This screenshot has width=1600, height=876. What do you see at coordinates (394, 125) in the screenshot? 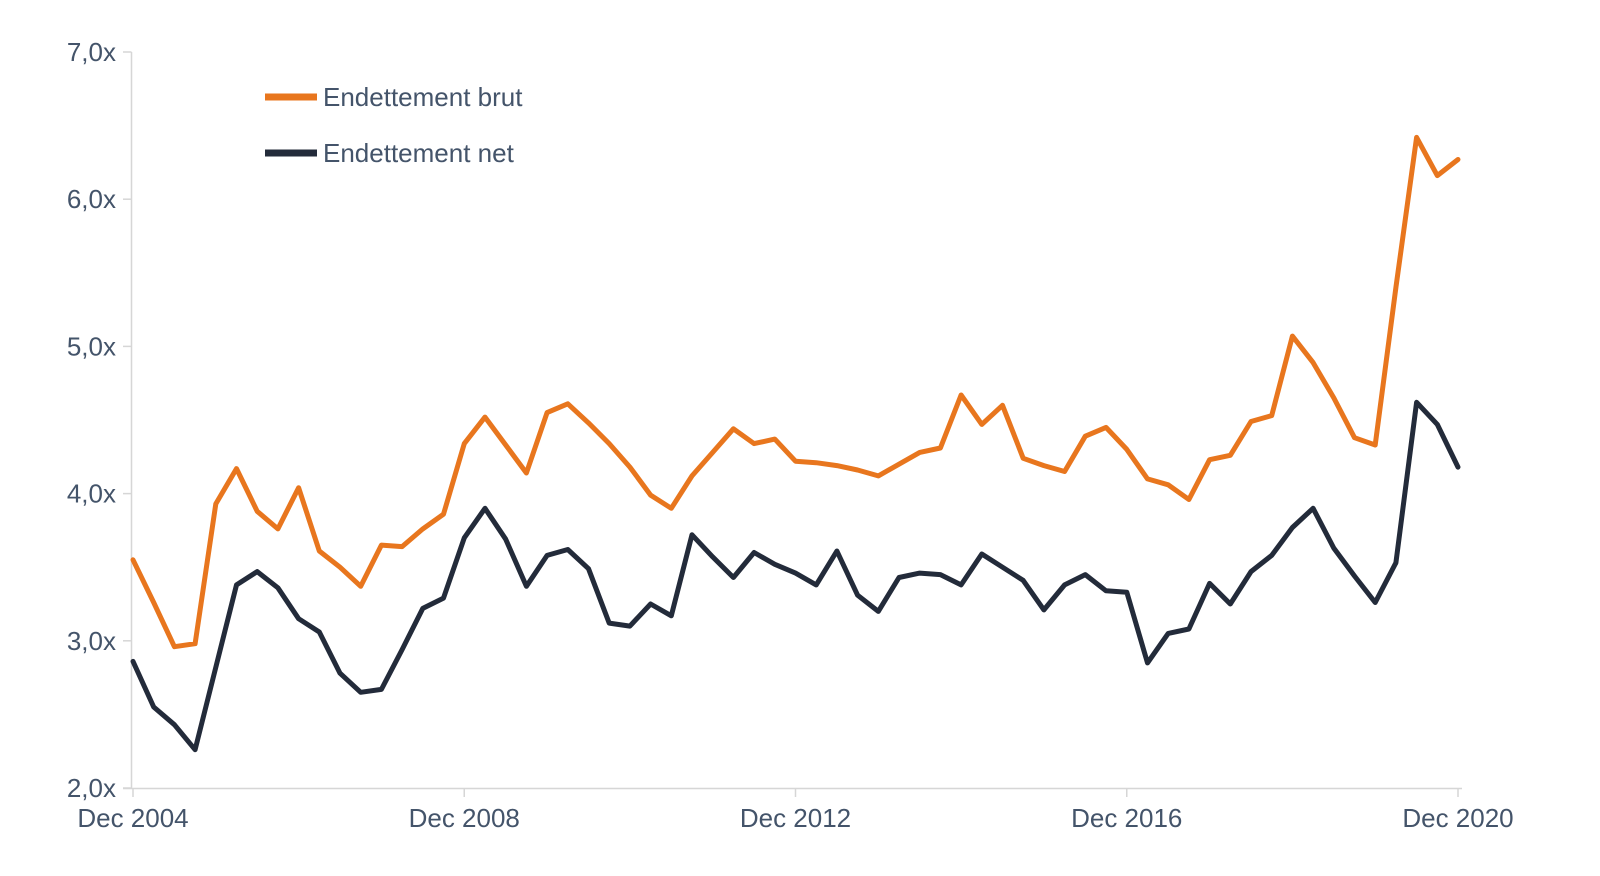
I see `legend: Endettement brut Endettement net` at bounding box center [394, 125].